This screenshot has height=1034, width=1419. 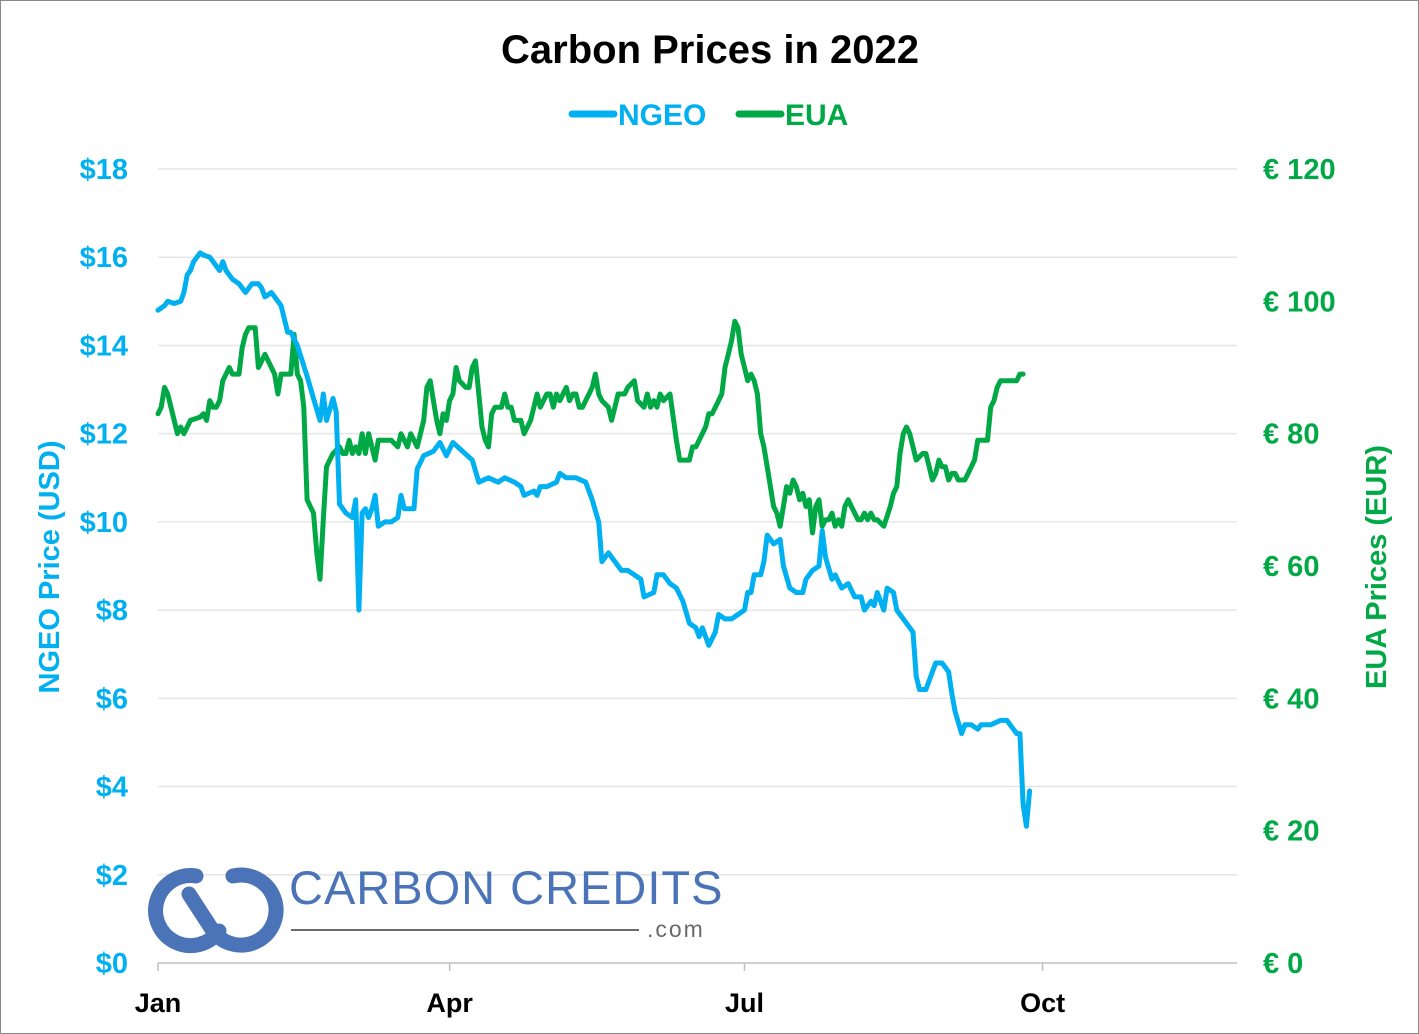 I want to click on left-tick-label: $16, so click(x=104, y=258).